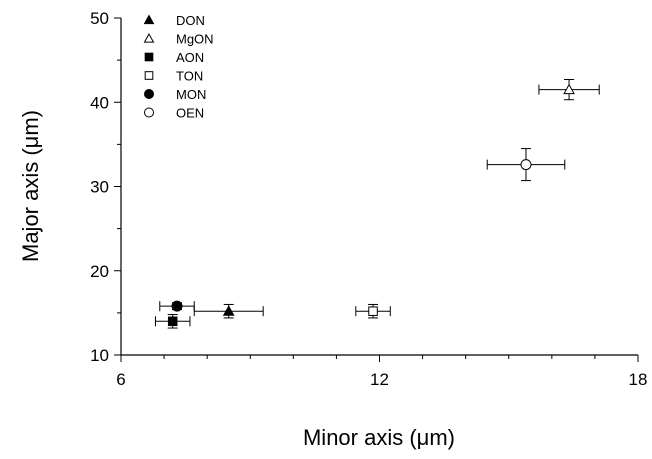  Describe the element at coordinates (190, 20) in the screenshot. I see `legend-label: DON` at that location.